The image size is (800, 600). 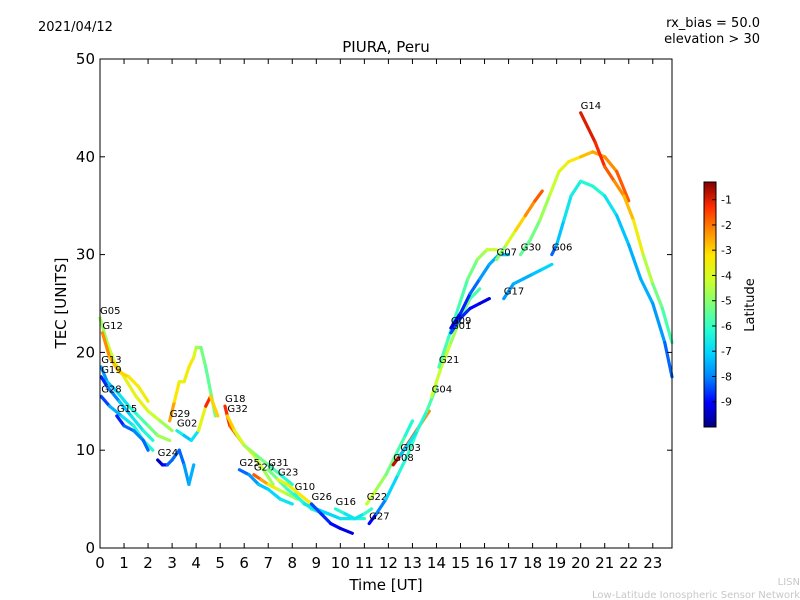 I want to click on x-tick-label: 4, so click(x=196, y=563).